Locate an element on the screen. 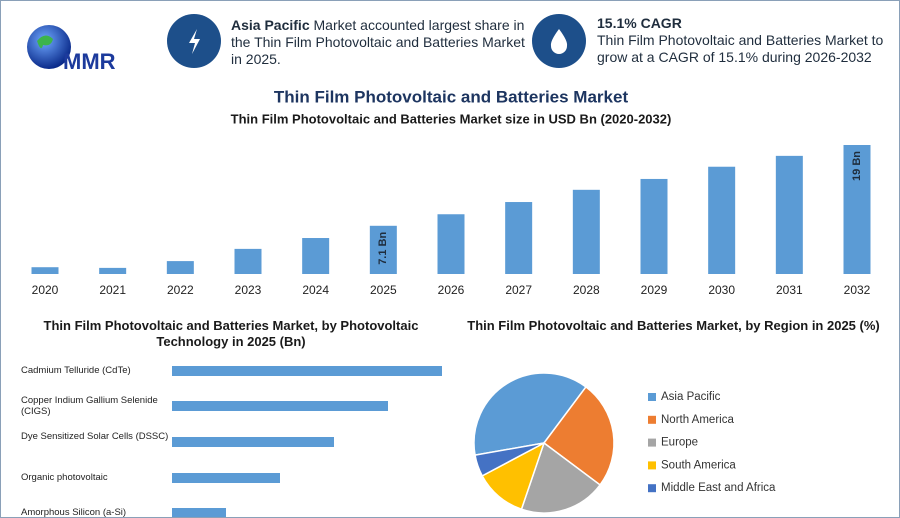 The image size is (900, 518). y-tick-label: Dye Sensitized Solar Cells (DSSC) is located at coordinates (95, 436).